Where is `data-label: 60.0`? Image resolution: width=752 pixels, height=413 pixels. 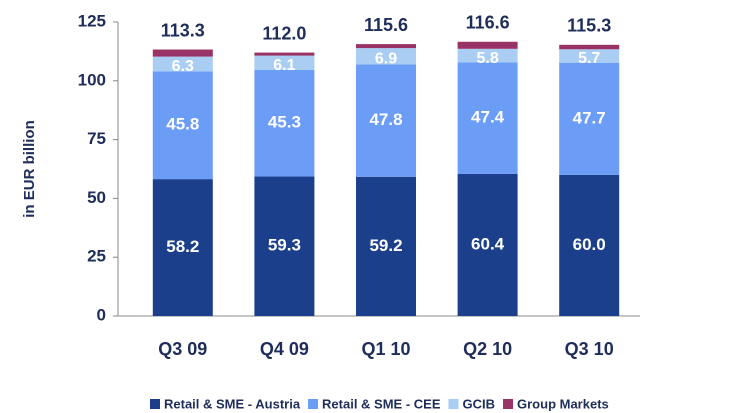 data-label: 60.0 is located at coordinates (589, 244).